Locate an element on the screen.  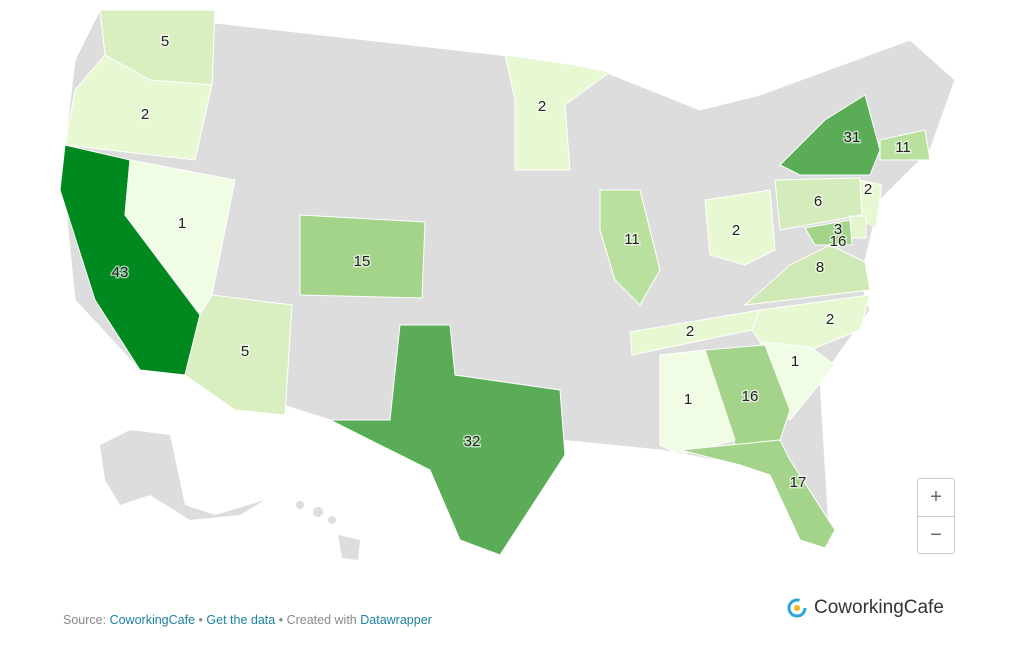
zoom-in-button: + is located at coordinates (936, 497).